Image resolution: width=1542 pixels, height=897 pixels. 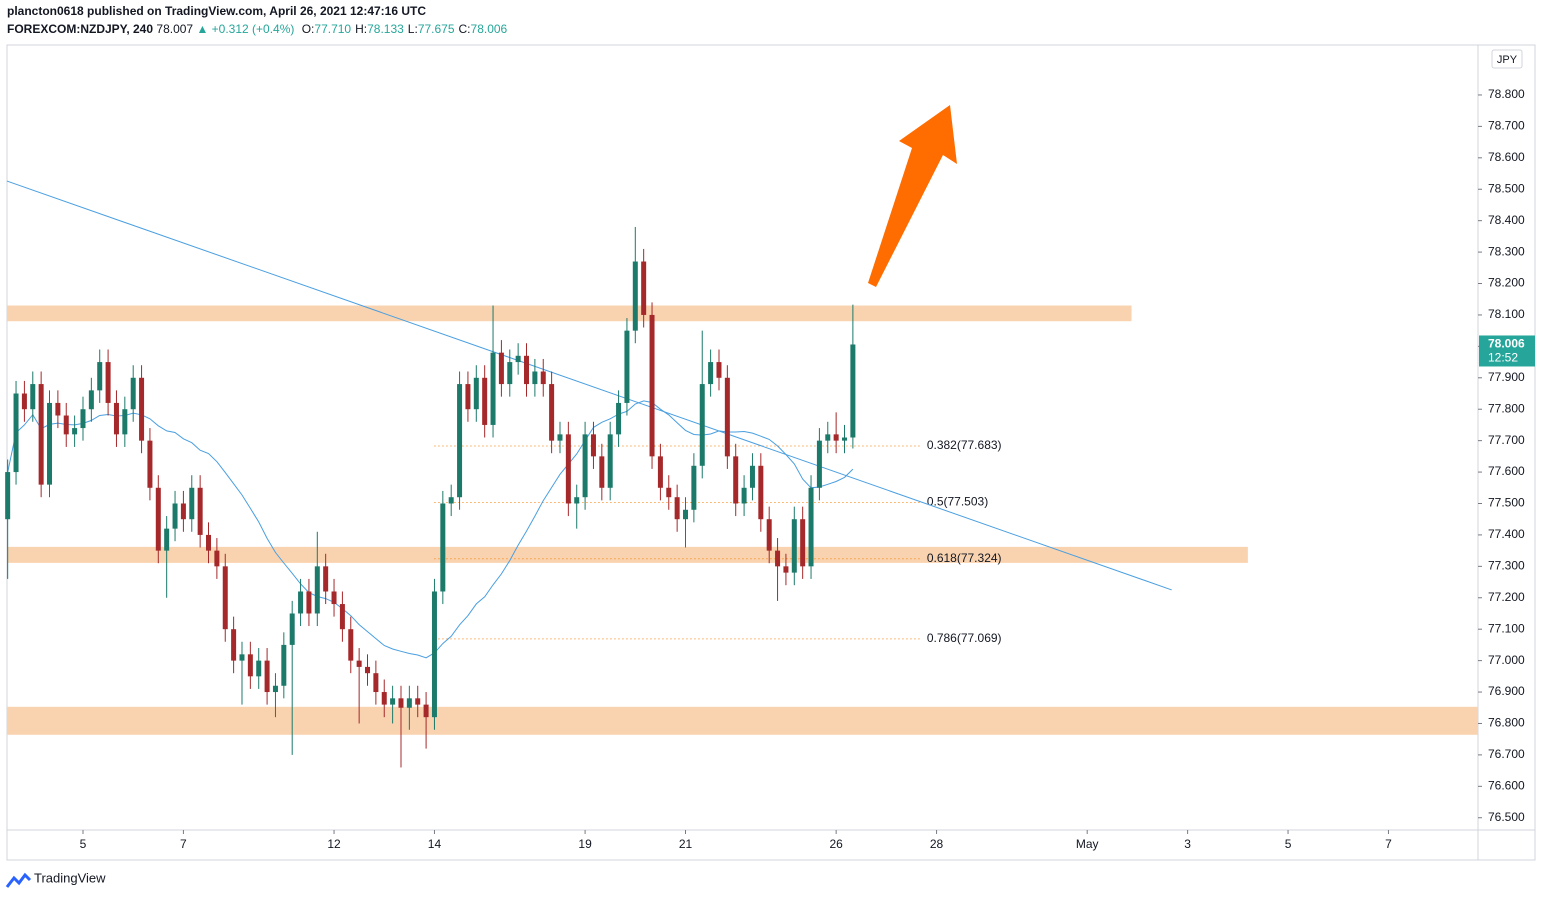 What do you see at coordinates (70, 877) in the screenshot?
I see `logo-text: TradingView` at bounding box center [70, 877].